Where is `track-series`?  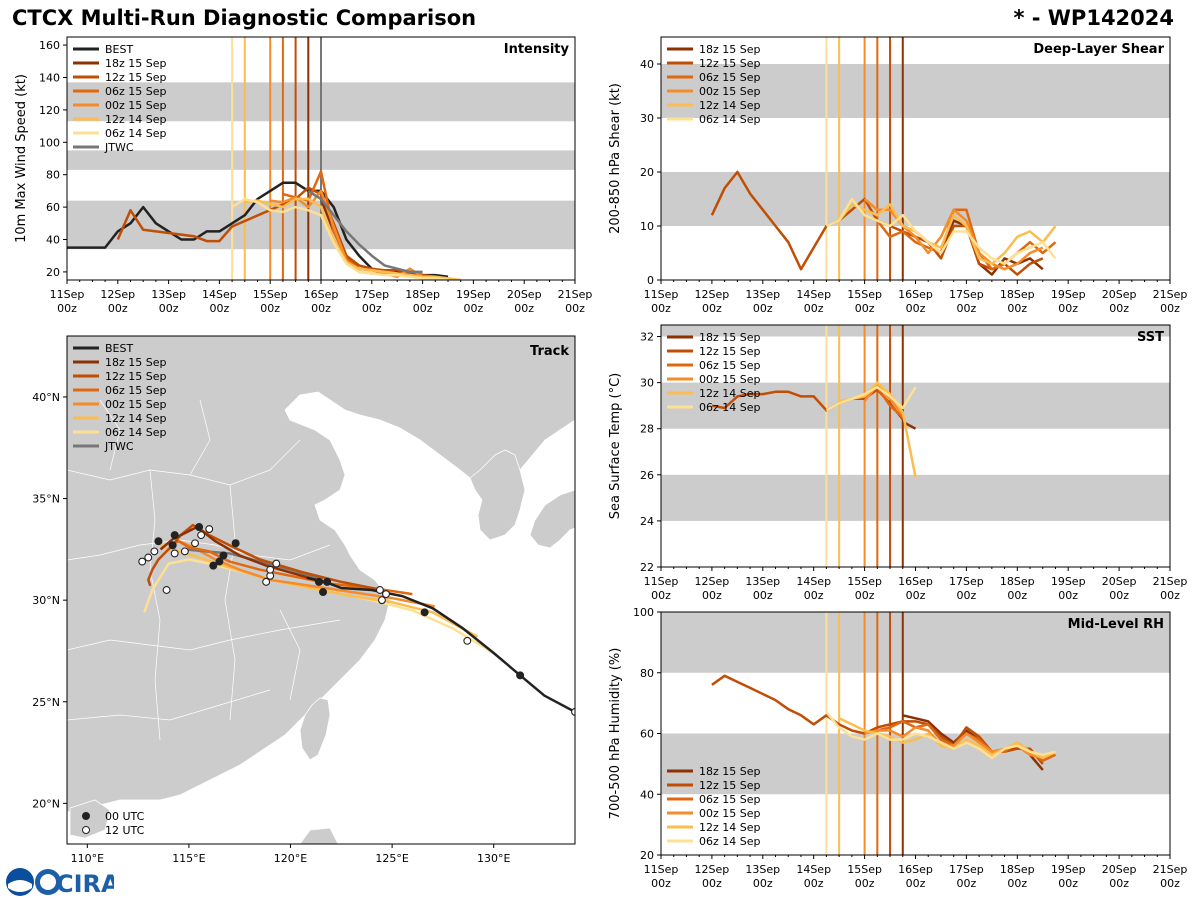 track-series is located at coordinates (356, 619).